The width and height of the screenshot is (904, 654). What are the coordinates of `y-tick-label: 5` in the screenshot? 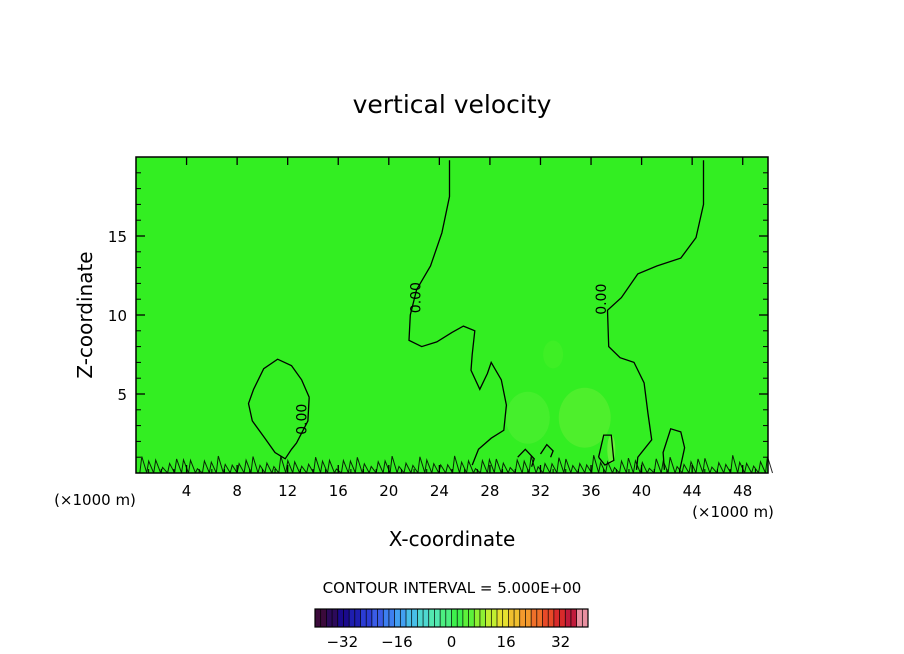 It's located at (122, 395).